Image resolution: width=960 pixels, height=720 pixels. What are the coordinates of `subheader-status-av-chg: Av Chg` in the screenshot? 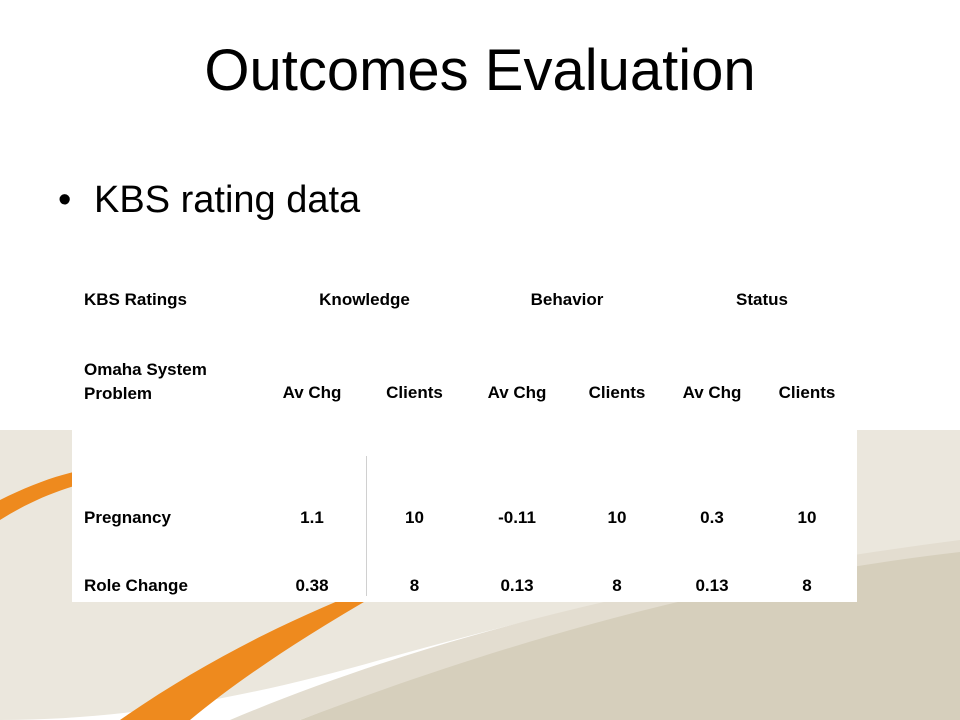 It's located at (712, 392).